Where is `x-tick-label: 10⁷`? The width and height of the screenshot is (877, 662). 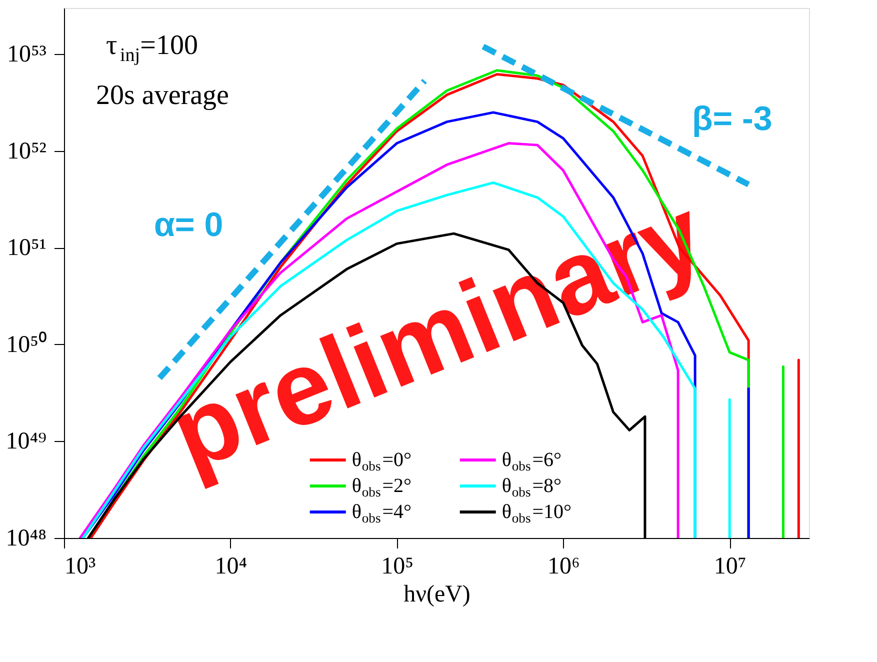
x-tick-label: 10⁷ is located at coordinates (730, 567).